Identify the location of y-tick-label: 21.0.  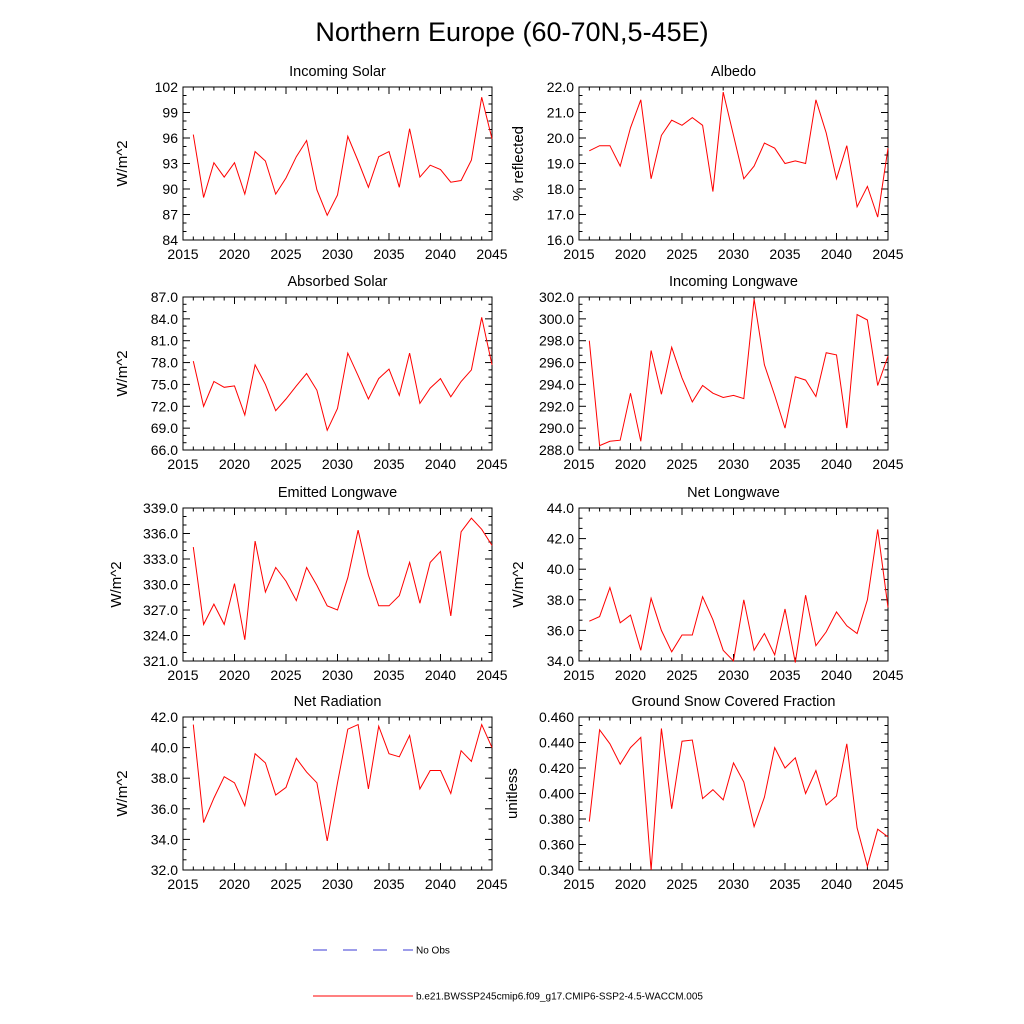
(560, 113).